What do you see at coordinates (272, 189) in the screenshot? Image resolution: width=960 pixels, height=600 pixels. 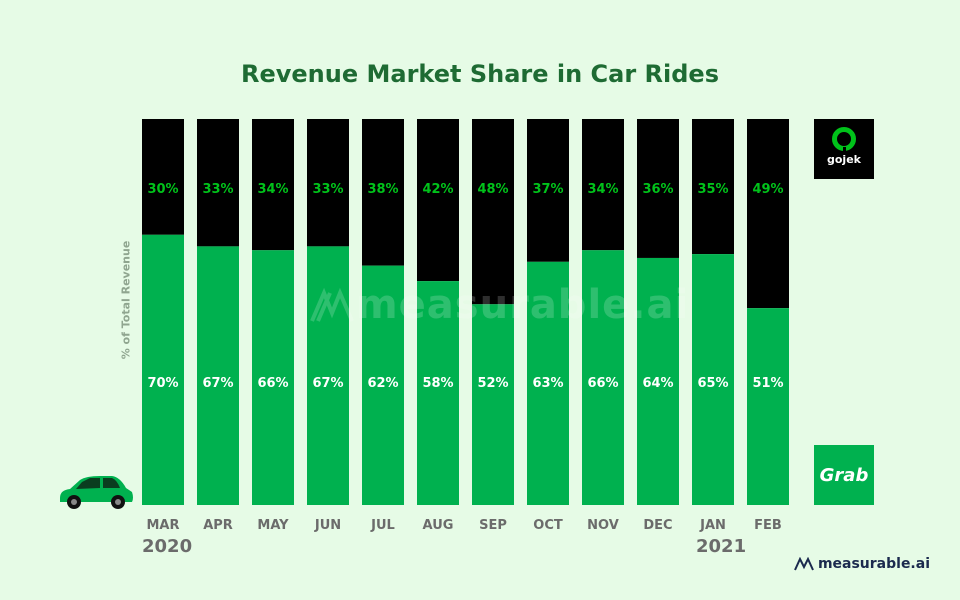 I see `label-gojek-may: 34%` at bounding box center [272, 189].